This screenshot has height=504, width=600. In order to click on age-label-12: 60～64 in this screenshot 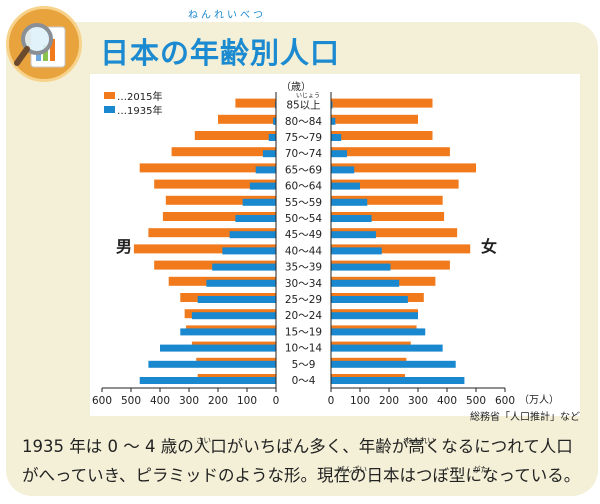, I will do `click(304, 187)`.